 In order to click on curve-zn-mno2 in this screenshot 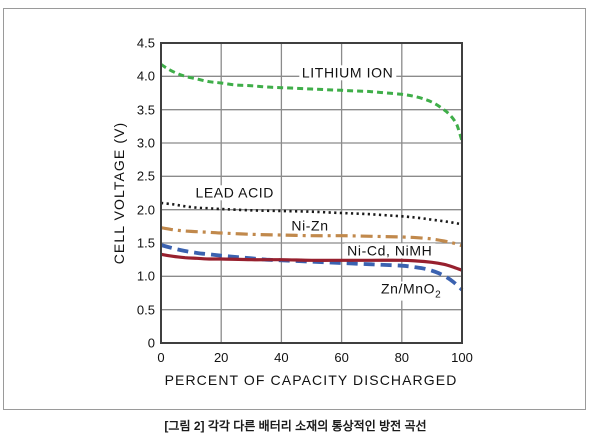, I will do `click(312, 267)`.